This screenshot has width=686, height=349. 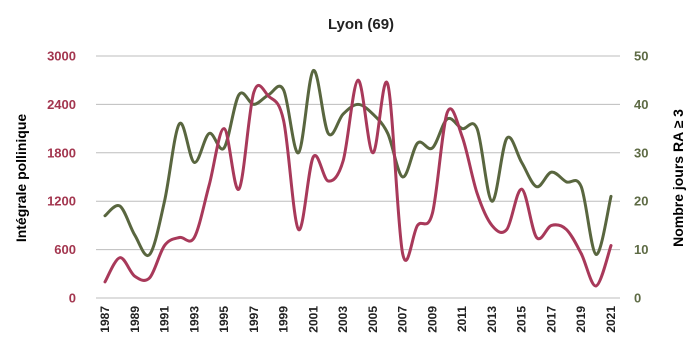 I want to click on x-tick-label: 1991, so click(x=165, y=319).